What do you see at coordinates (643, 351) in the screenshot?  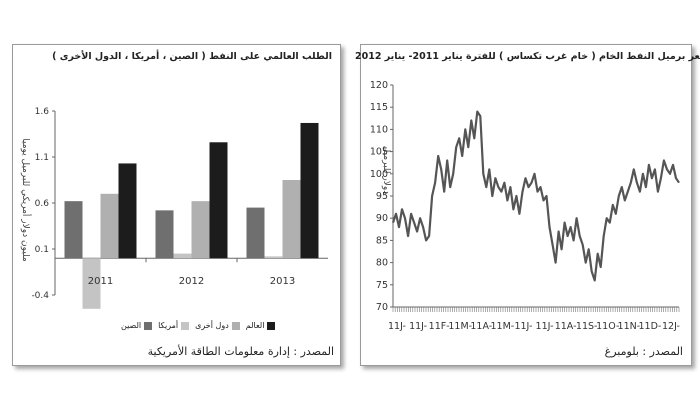 I see `line-chart-source: المصدر : بلومبرغ` at bounding box center [643, 351].